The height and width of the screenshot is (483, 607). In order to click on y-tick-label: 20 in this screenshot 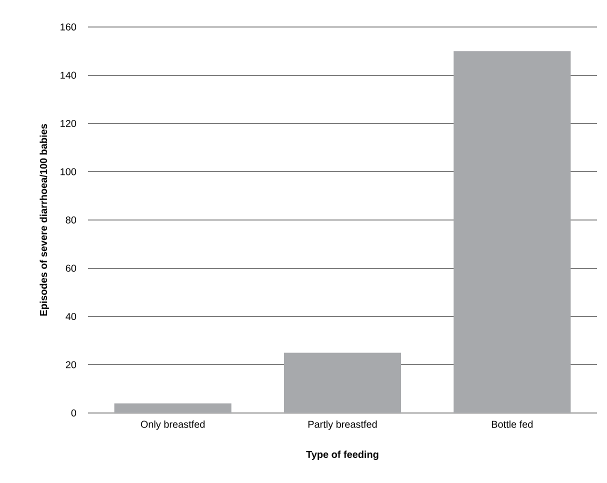, I will do `click(71, 364)`.